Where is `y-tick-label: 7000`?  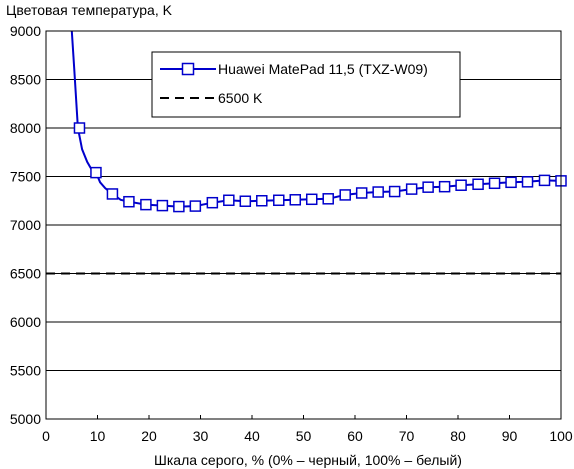 y-tick-label: 7000 is located at coordinates (25, 225).